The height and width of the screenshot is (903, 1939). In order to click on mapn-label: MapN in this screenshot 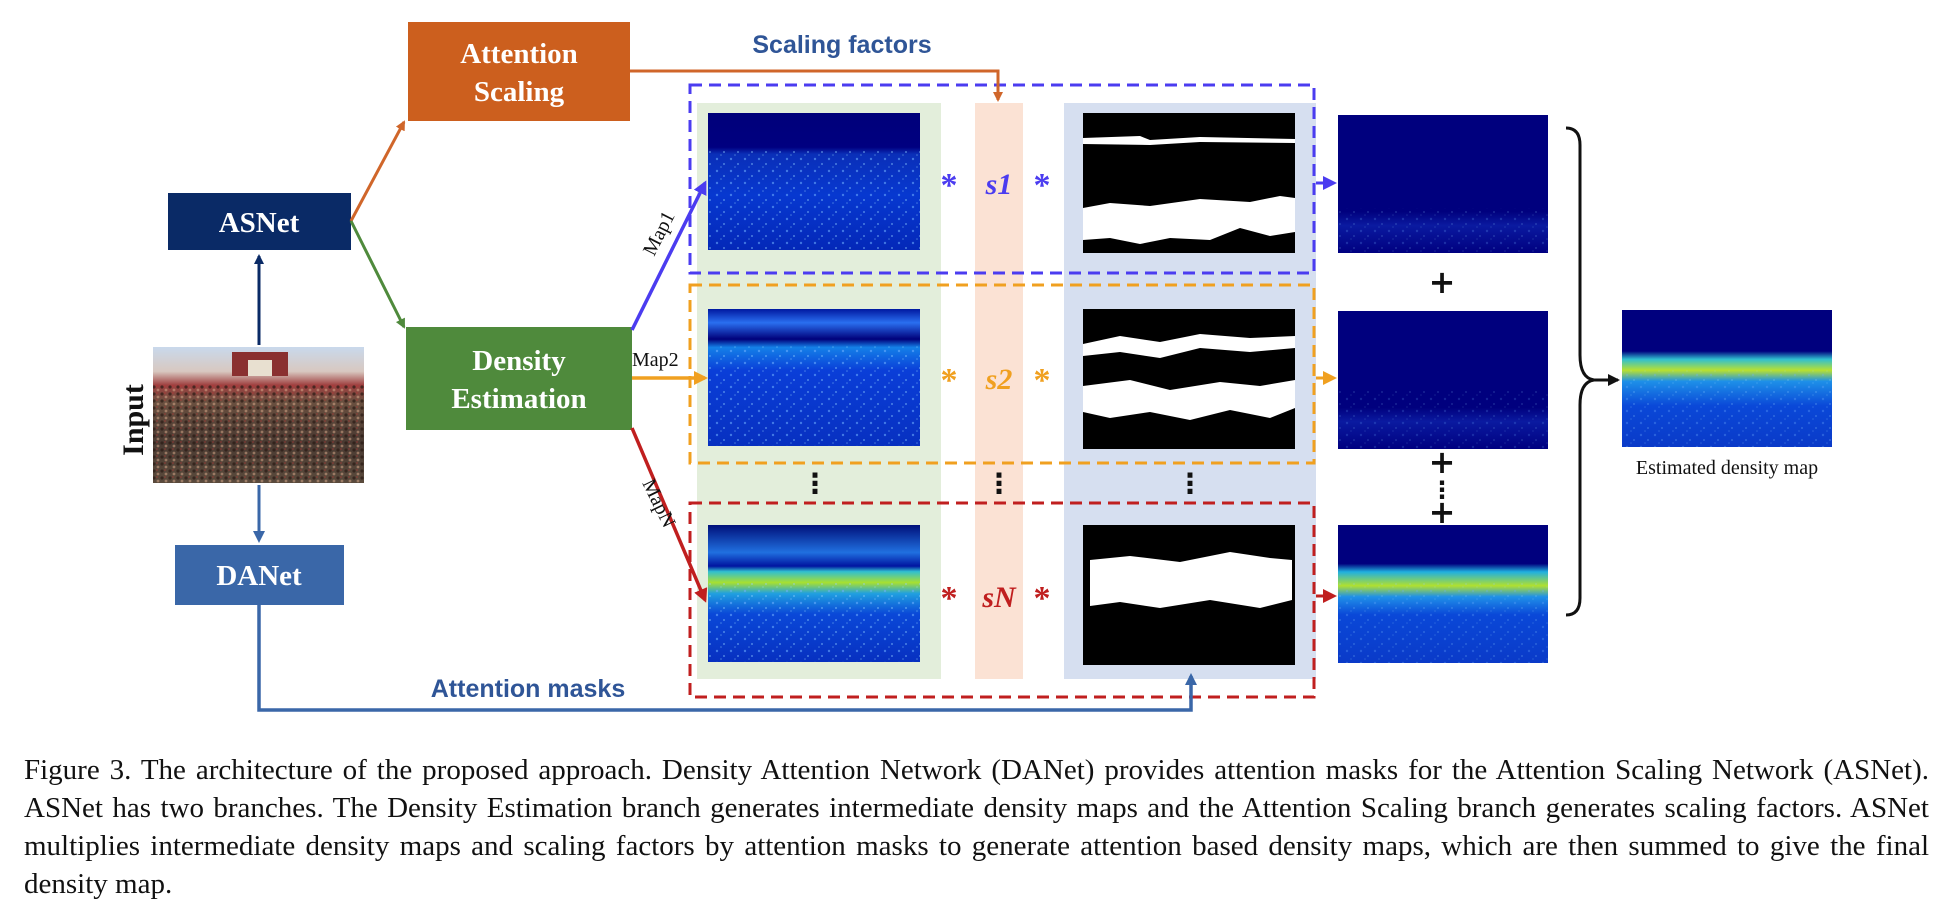, I will do `click(659, 504)`.